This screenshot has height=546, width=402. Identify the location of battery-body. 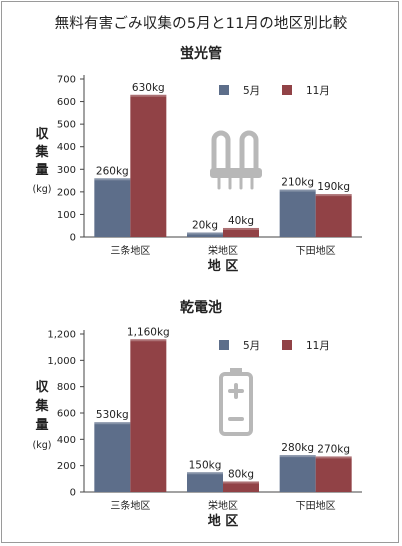
(236, 404).